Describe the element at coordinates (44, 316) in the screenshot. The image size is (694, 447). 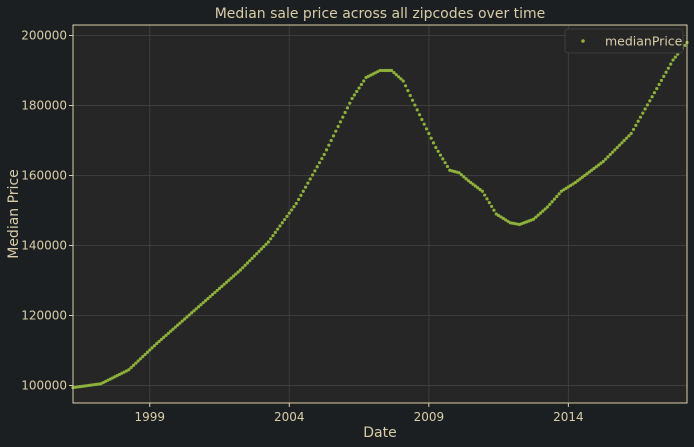
I see `y-tick-label: 120000` at that location.